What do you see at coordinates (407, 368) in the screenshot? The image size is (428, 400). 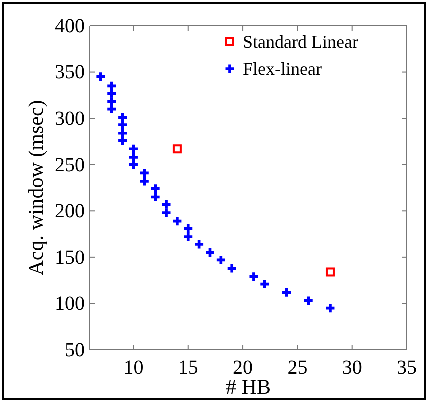 I see `x-tick-label: 35` at bounding box center [407, 368].